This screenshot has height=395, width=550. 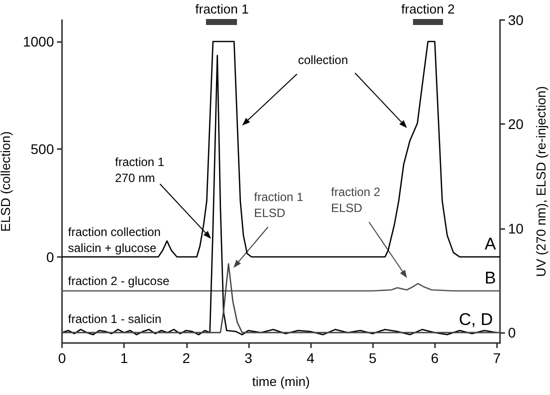 What do you see at coordinates (323, 60) in the screenshot?
I see `annotation: collection` at bounding box center [323, 60].